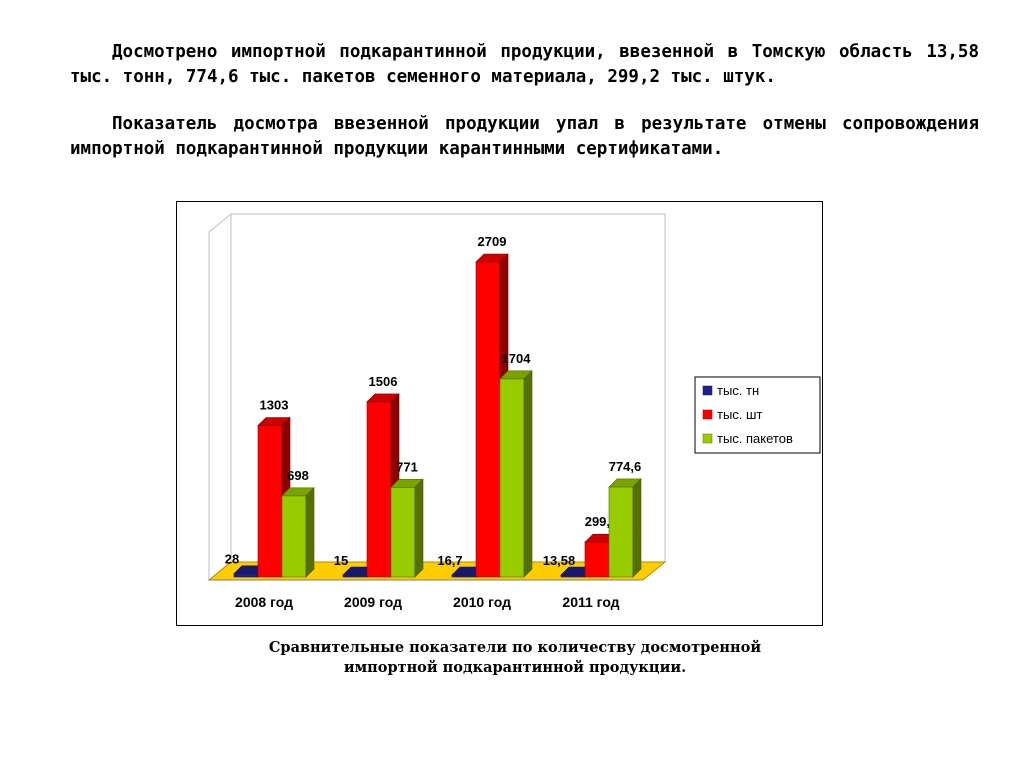 Image resolution: width=1024 pixels, height=768 pixels. I want to click on data-label-1-1: 28, so click(232, 559).